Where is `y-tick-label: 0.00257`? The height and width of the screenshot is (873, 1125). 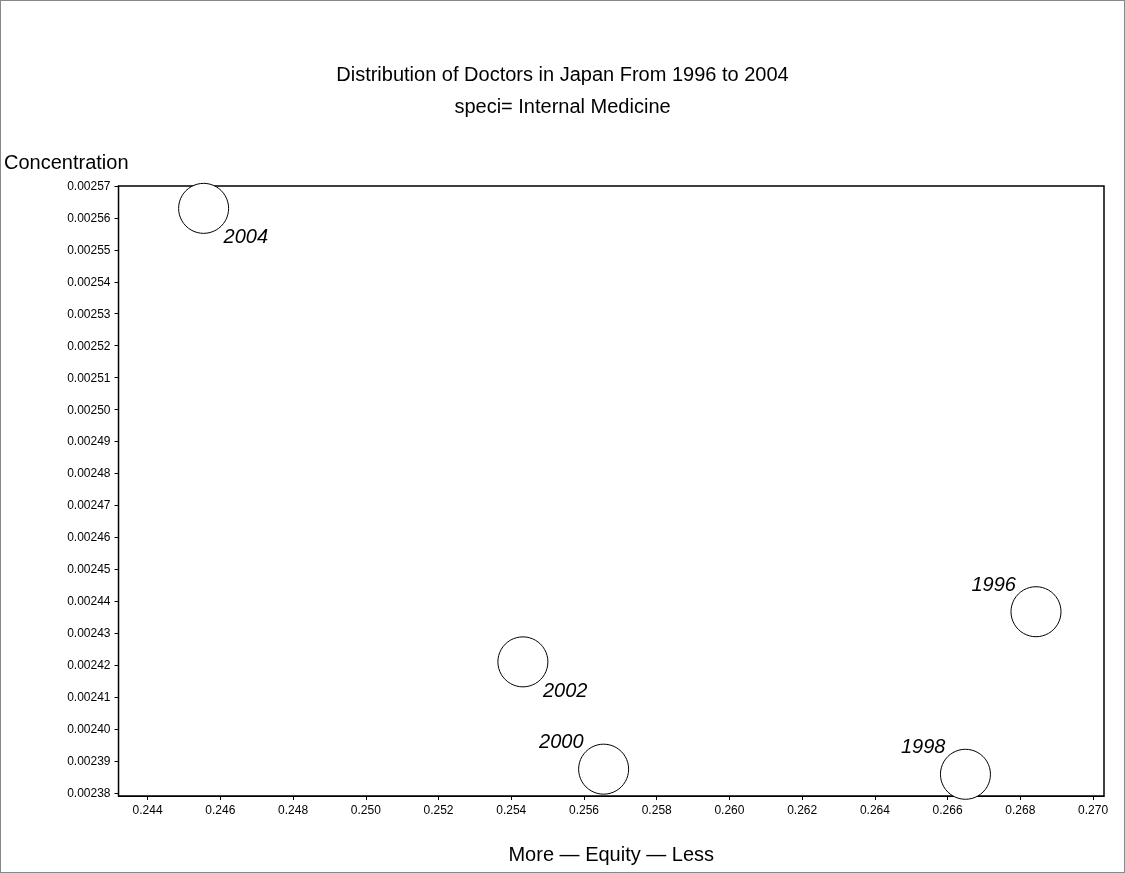 y-tick-label: 0.00257 is located at coordinates (89, 186).